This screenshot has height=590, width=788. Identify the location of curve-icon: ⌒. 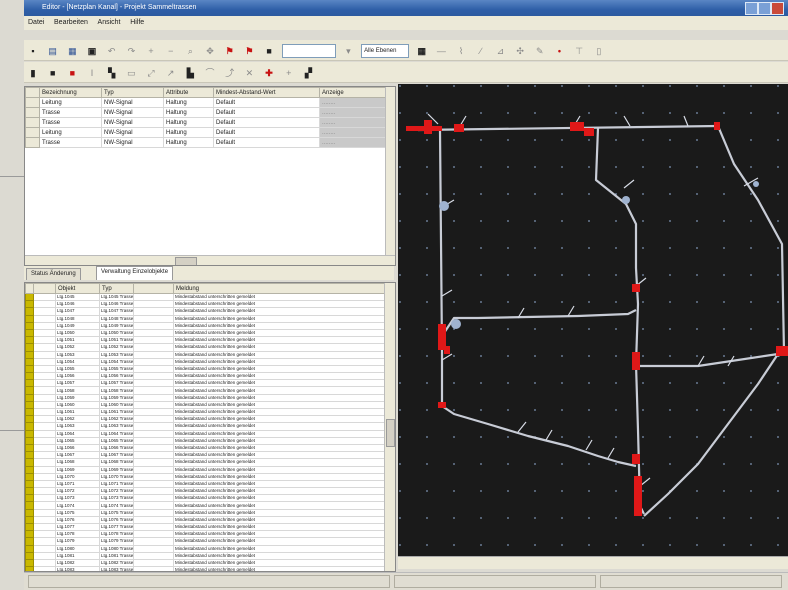
(210, 73).